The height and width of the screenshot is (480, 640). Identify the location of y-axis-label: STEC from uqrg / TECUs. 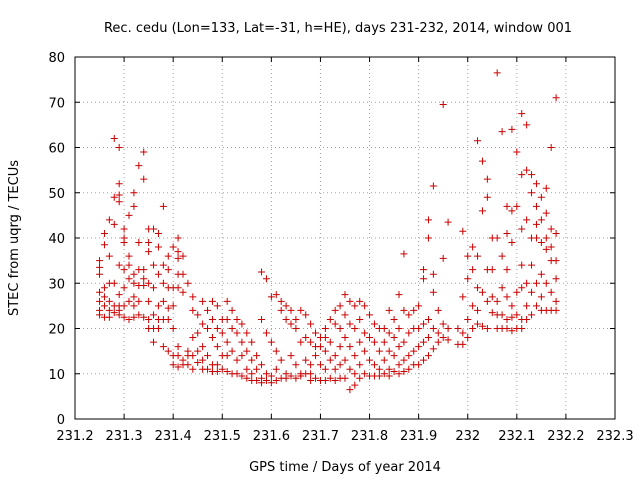
(14, 238).